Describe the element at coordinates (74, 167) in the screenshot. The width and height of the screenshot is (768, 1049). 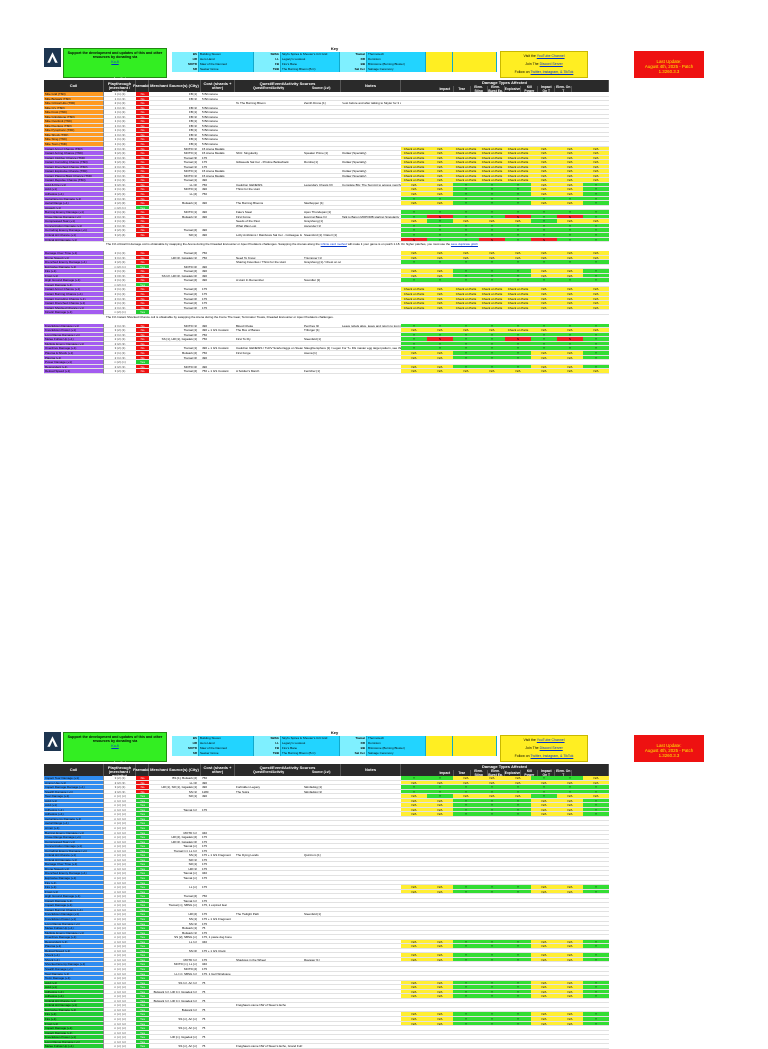
I see `coil-name: Instant Drenched Chance (T6D)` at that location.